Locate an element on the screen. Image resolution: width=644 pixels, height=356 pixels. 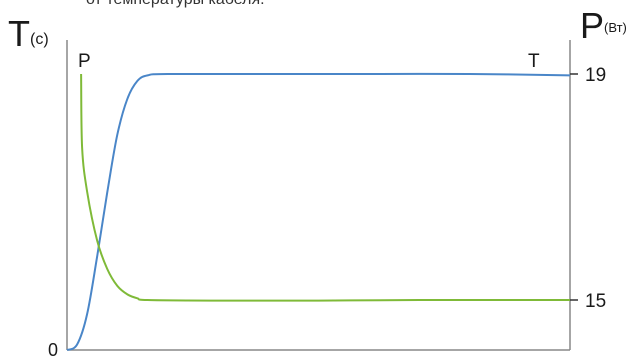
right-axis-title-main: P is located at coordinates (592, 25).